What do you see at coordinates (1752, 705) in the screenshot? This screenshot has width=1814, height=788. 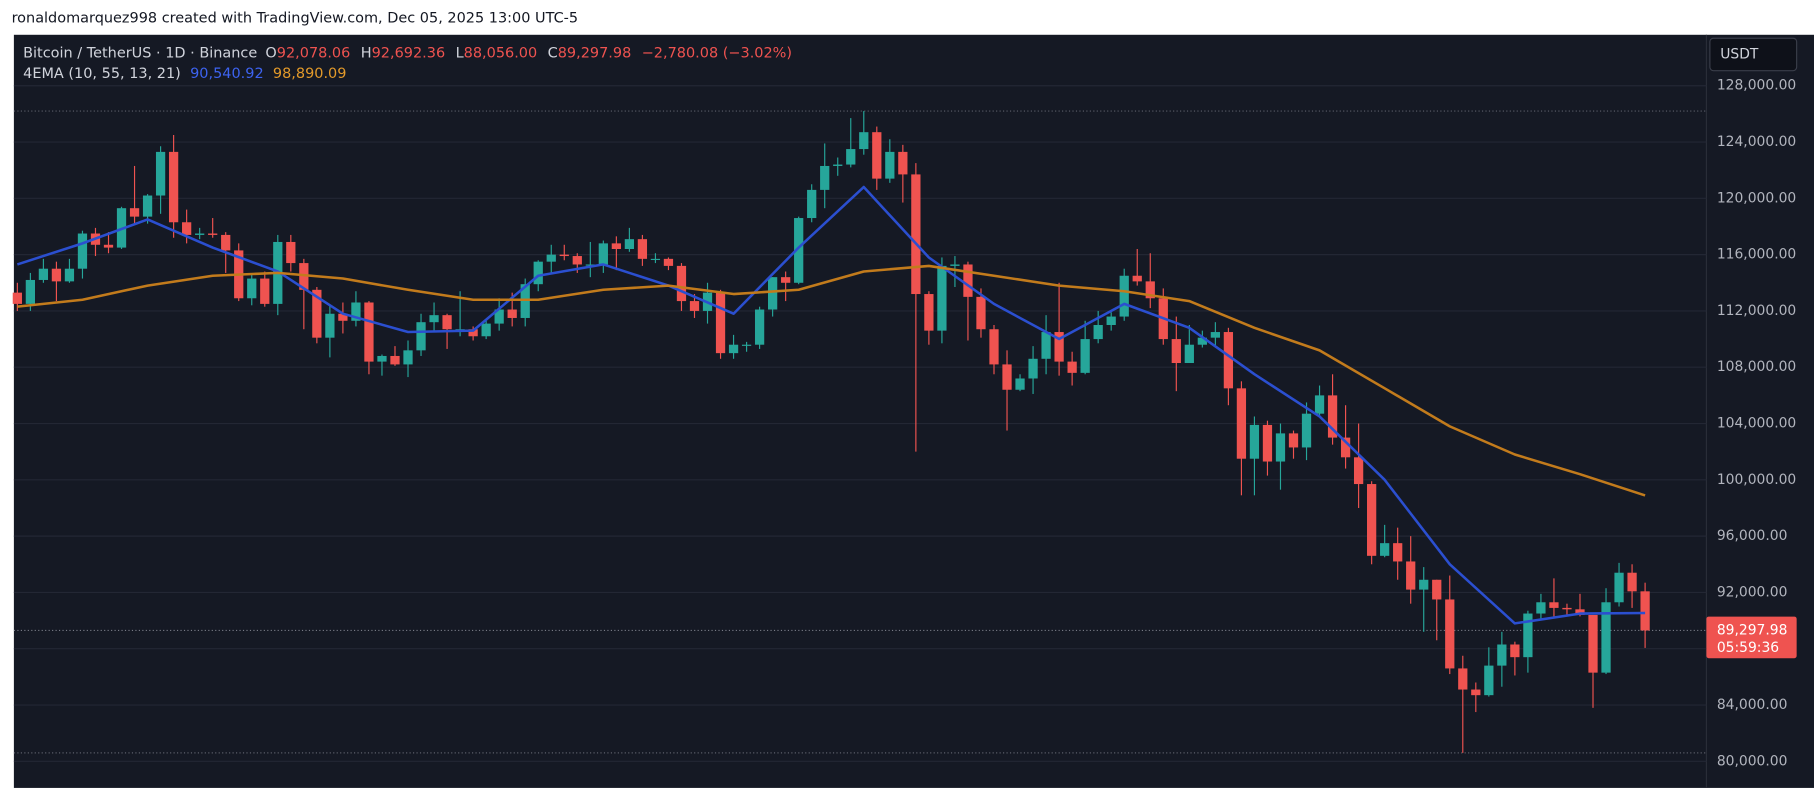 I see `y-tick-label: 84,000.00` at bounding box center [1752, 705].